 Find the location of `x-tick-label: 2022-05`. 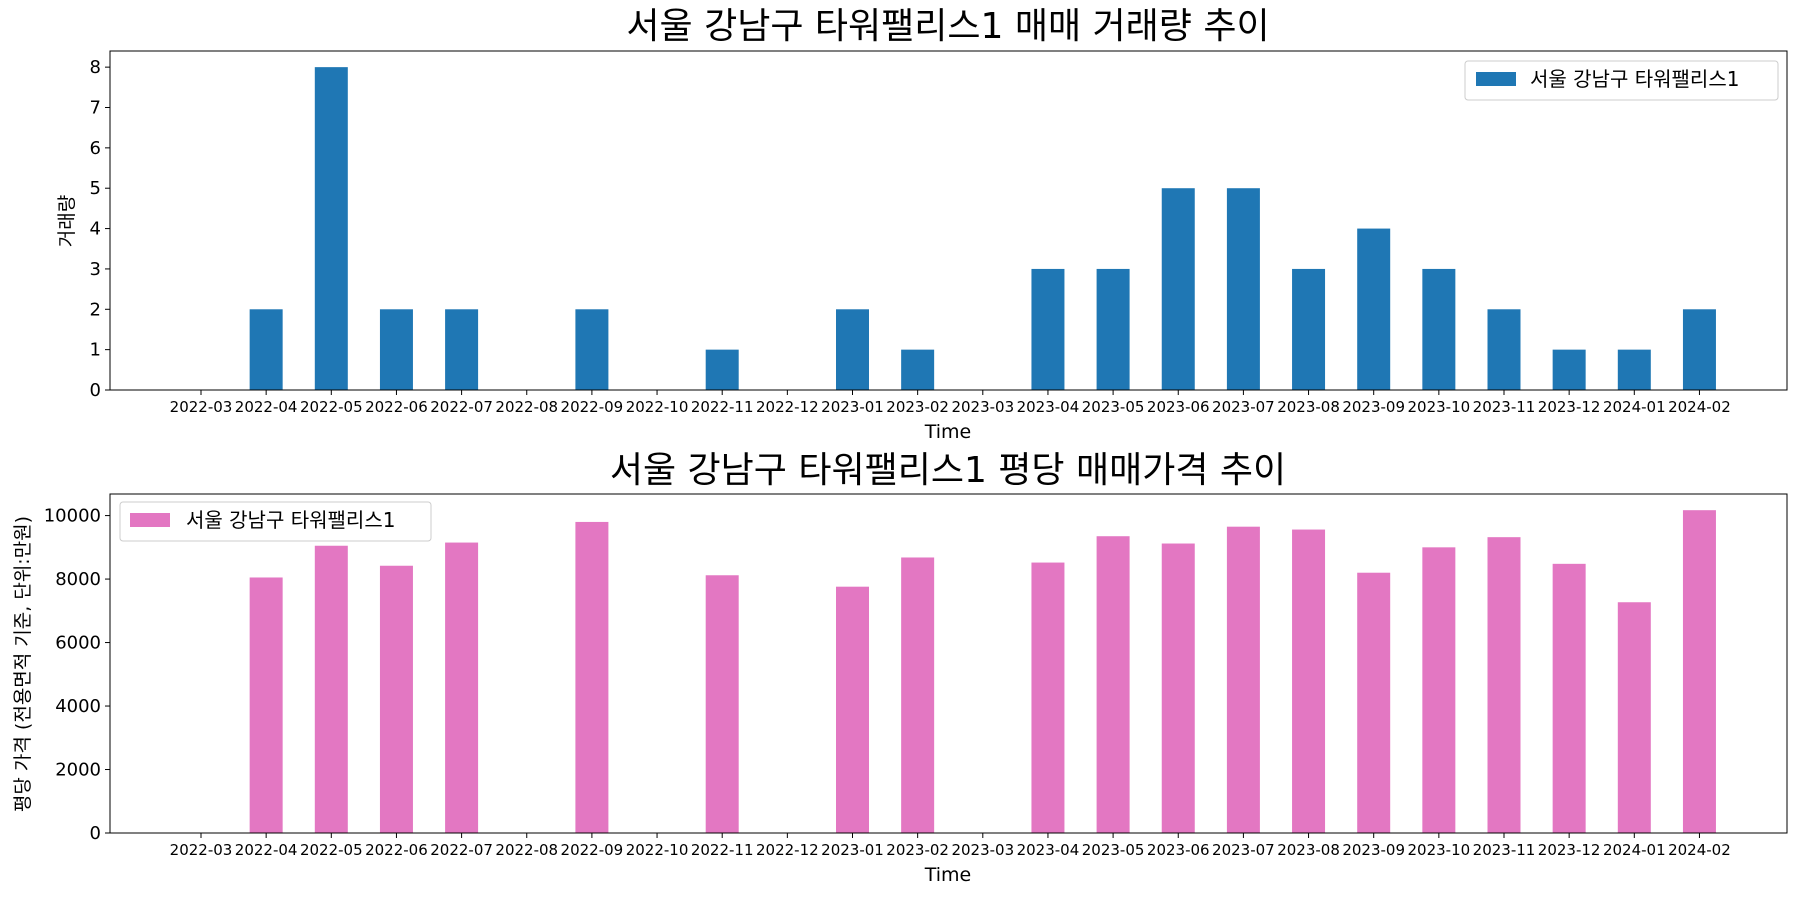

x-tick-label: 2022-05 is located at coordinates (331, 850).